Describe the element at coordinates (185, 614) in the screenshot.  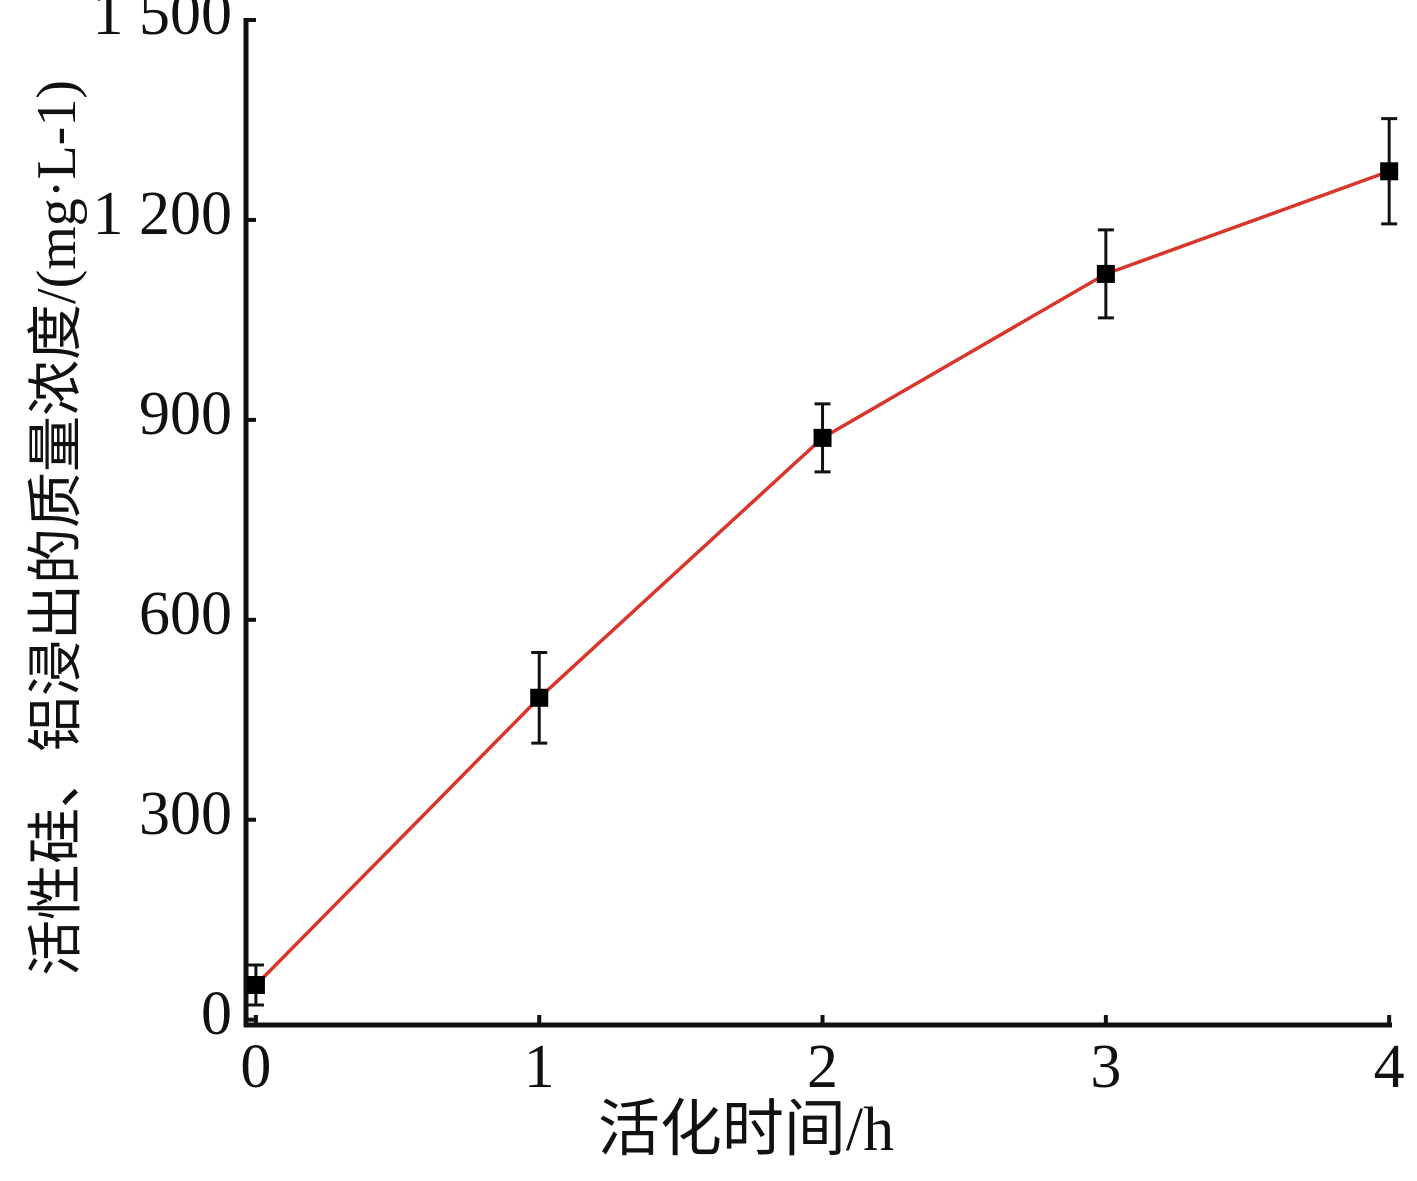
I see `y-tick-label: 600` at that location.